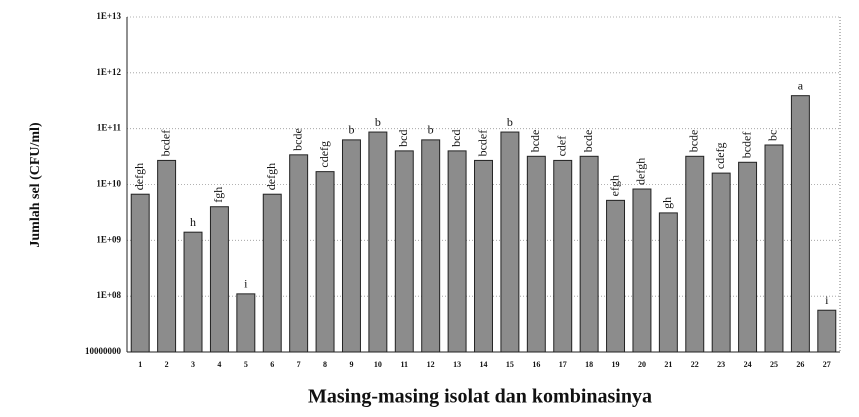 The width and height of the screenshot is (859, 417). What do you see at coordinates (480, 397) in the screenshot?
I see `x-axis-title: Masing-masing isolat dan kombinasinya` at bounding box center [480, 397].